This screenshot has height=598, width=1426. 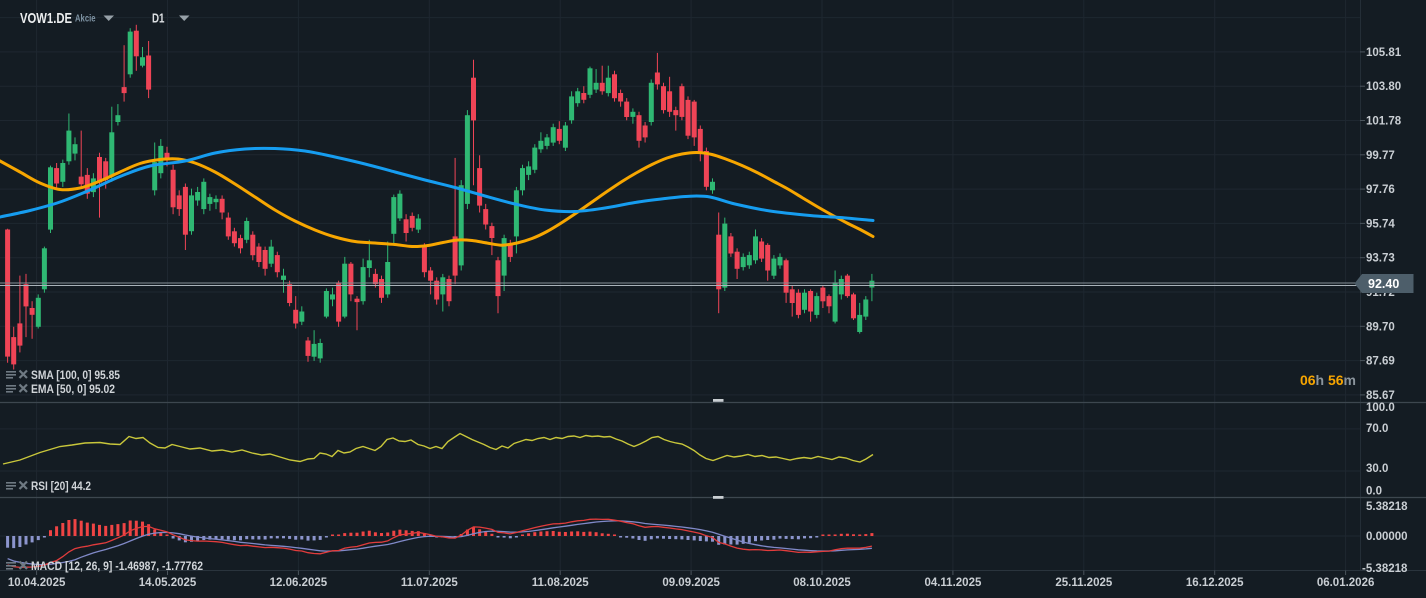 What do you see at coordinates (1380, 156) in the screenshot?
I see `svg-text: 99.77` at bounding box center [1380, 156].